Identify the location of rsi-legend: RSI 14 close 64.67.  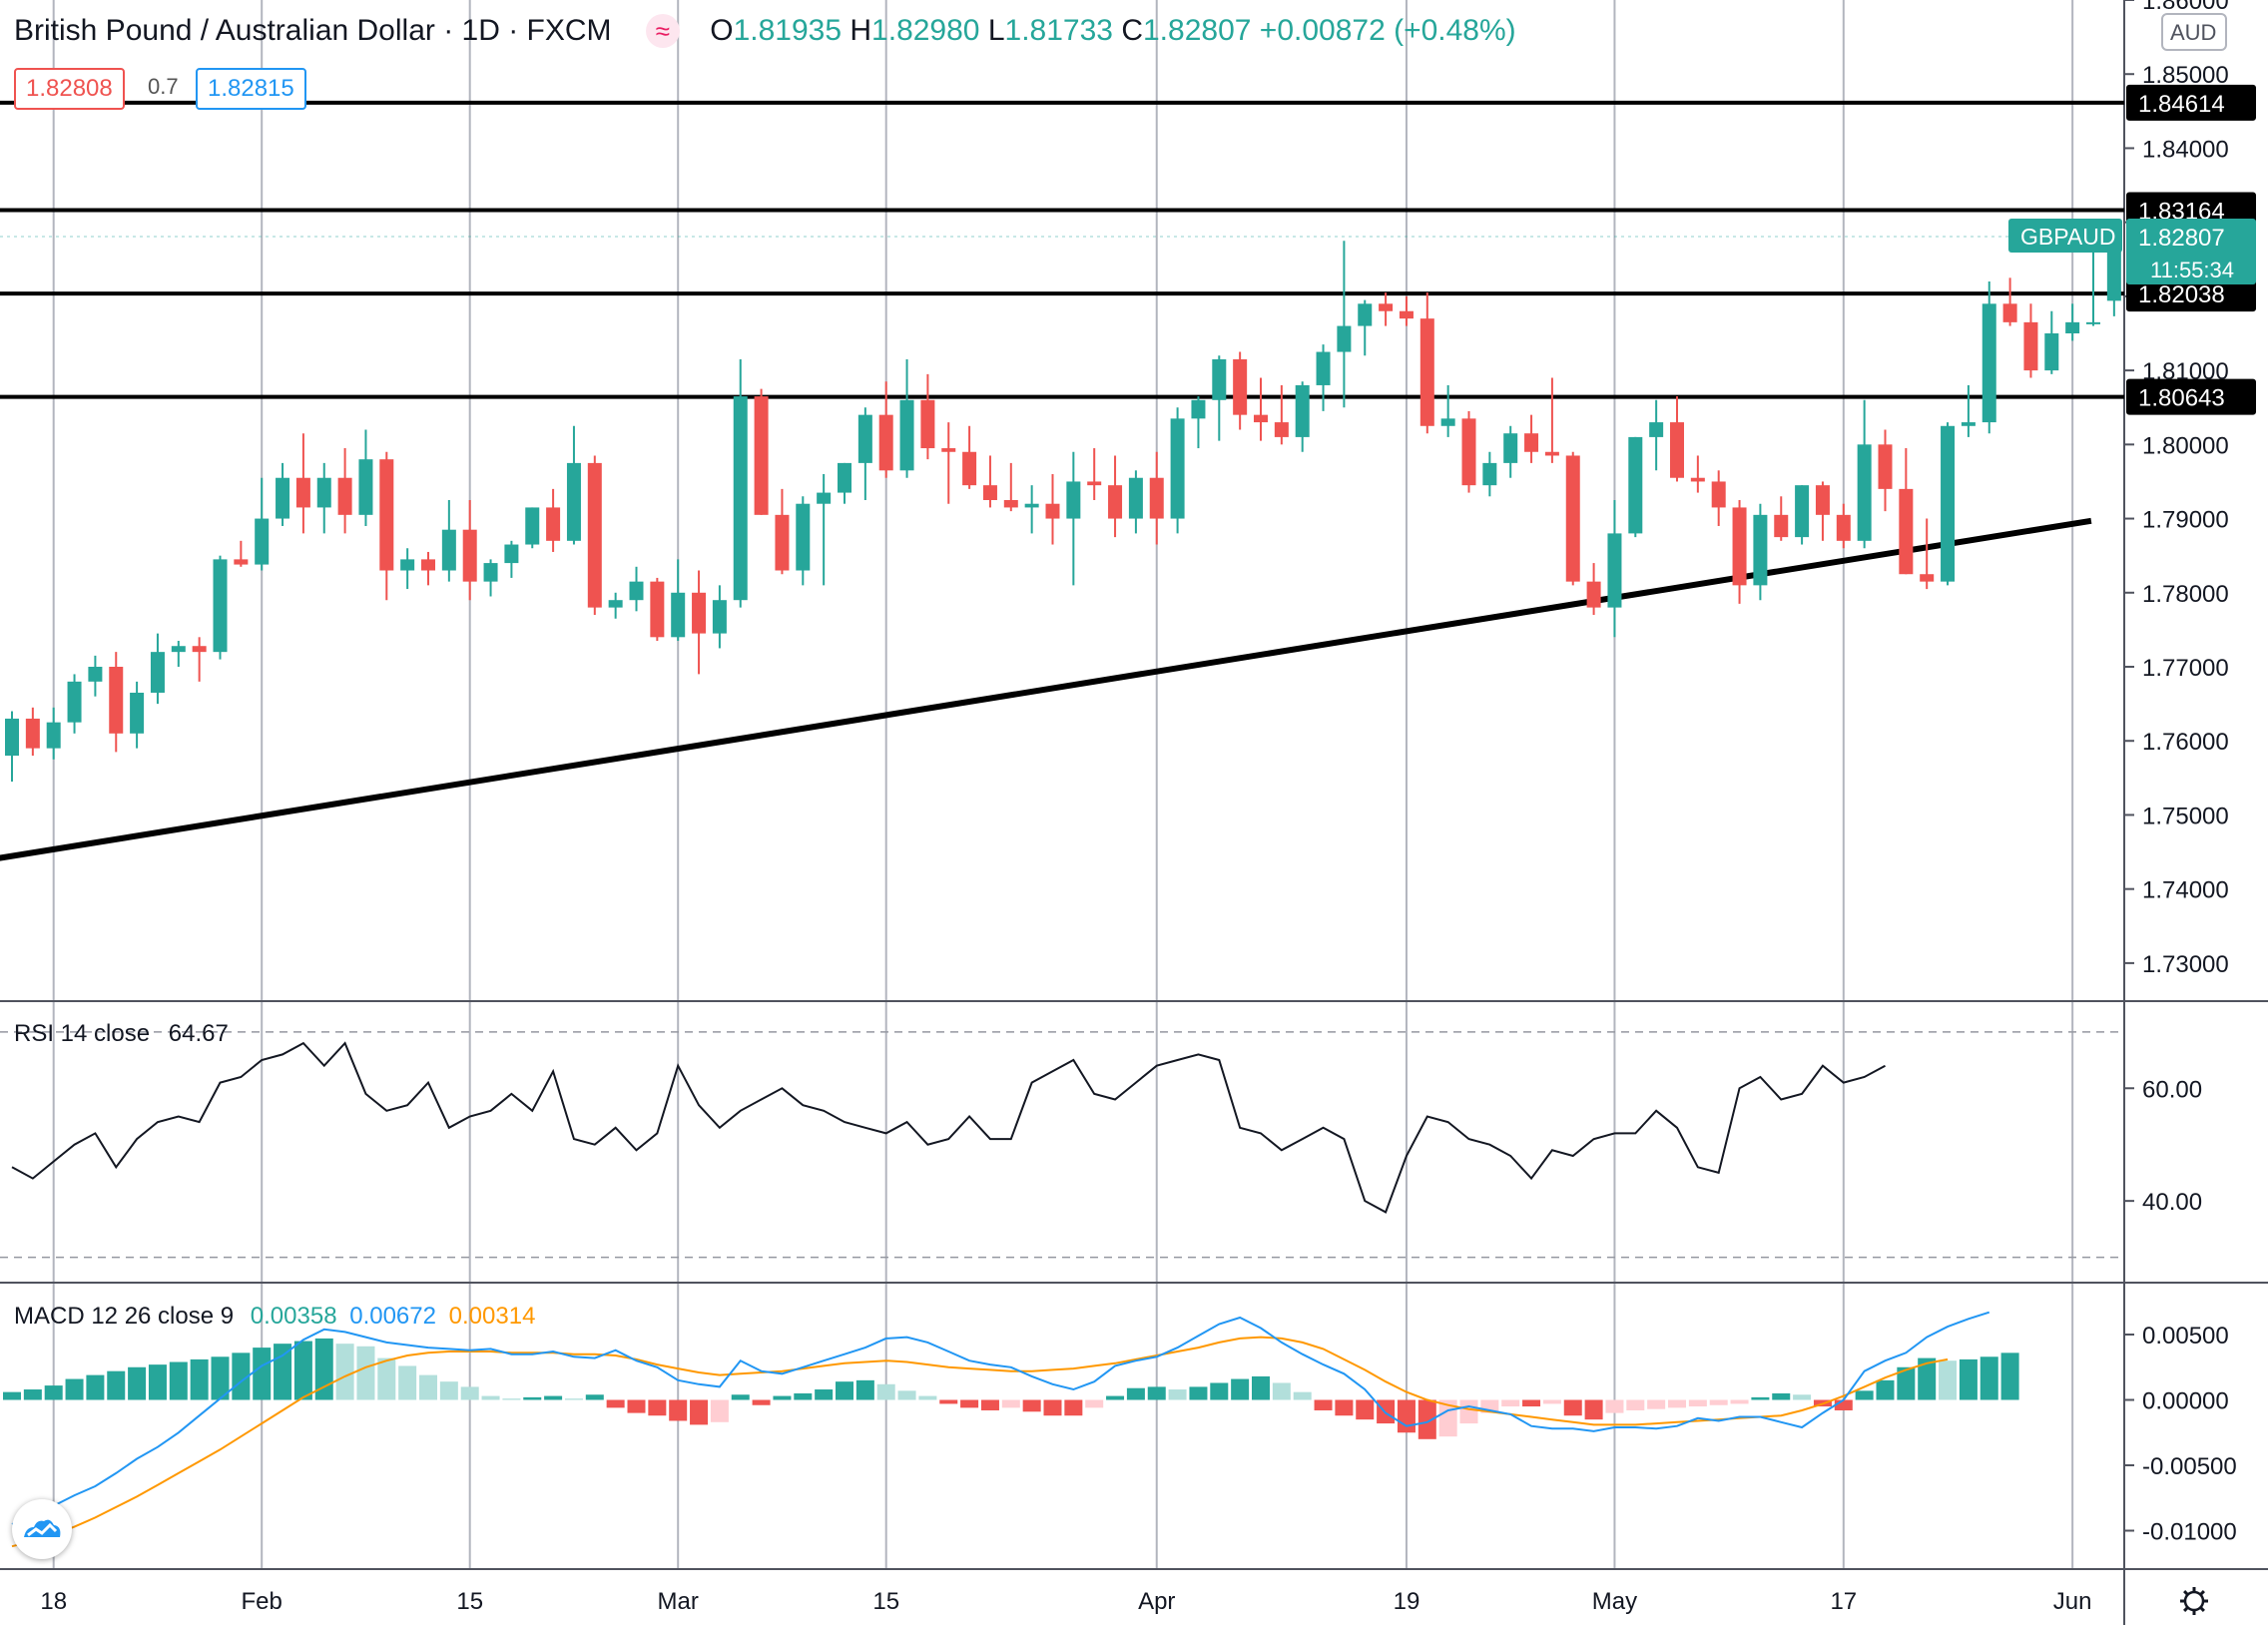
(121, 1034).